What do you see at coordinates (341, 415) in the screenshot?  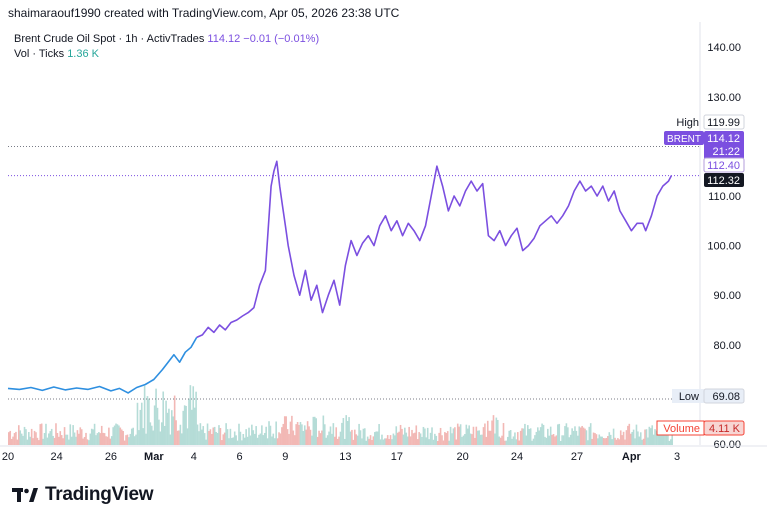 I see `volume-bars` at bounding box center [341, 415].